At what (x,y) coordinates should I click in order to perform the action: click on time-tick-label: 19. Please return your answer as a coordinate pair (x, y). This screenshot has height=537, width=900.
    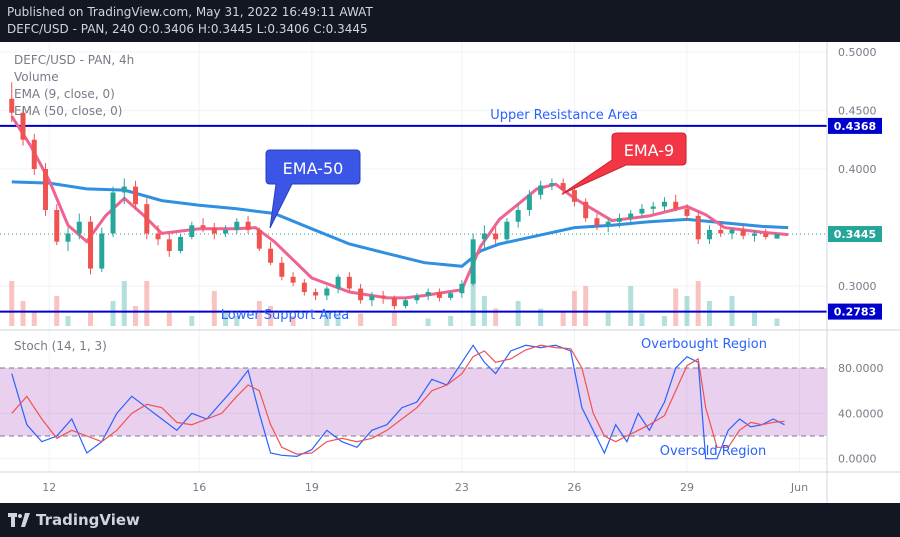
    Looking at the image, I should click on (312, 487).